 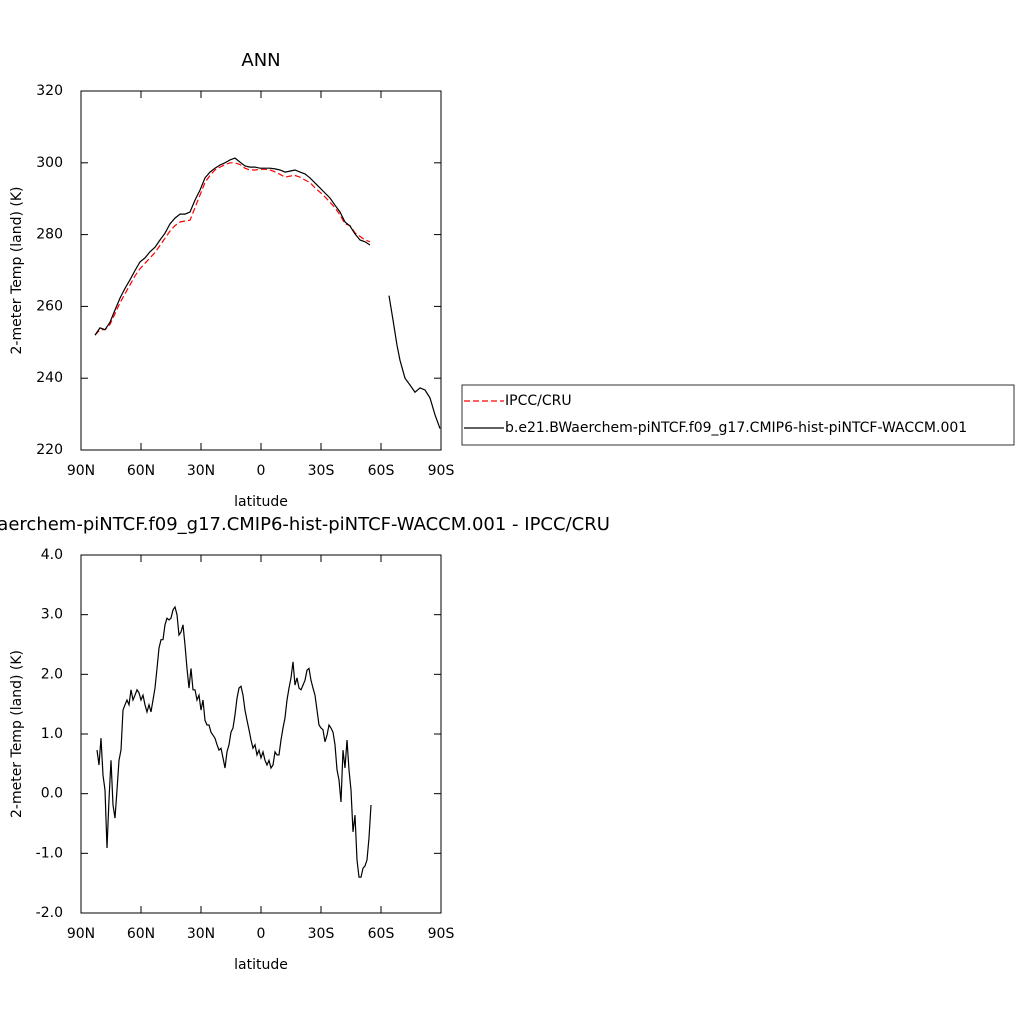 I want to click on y-tick-label: -1.0, so click(x=49, y=853).